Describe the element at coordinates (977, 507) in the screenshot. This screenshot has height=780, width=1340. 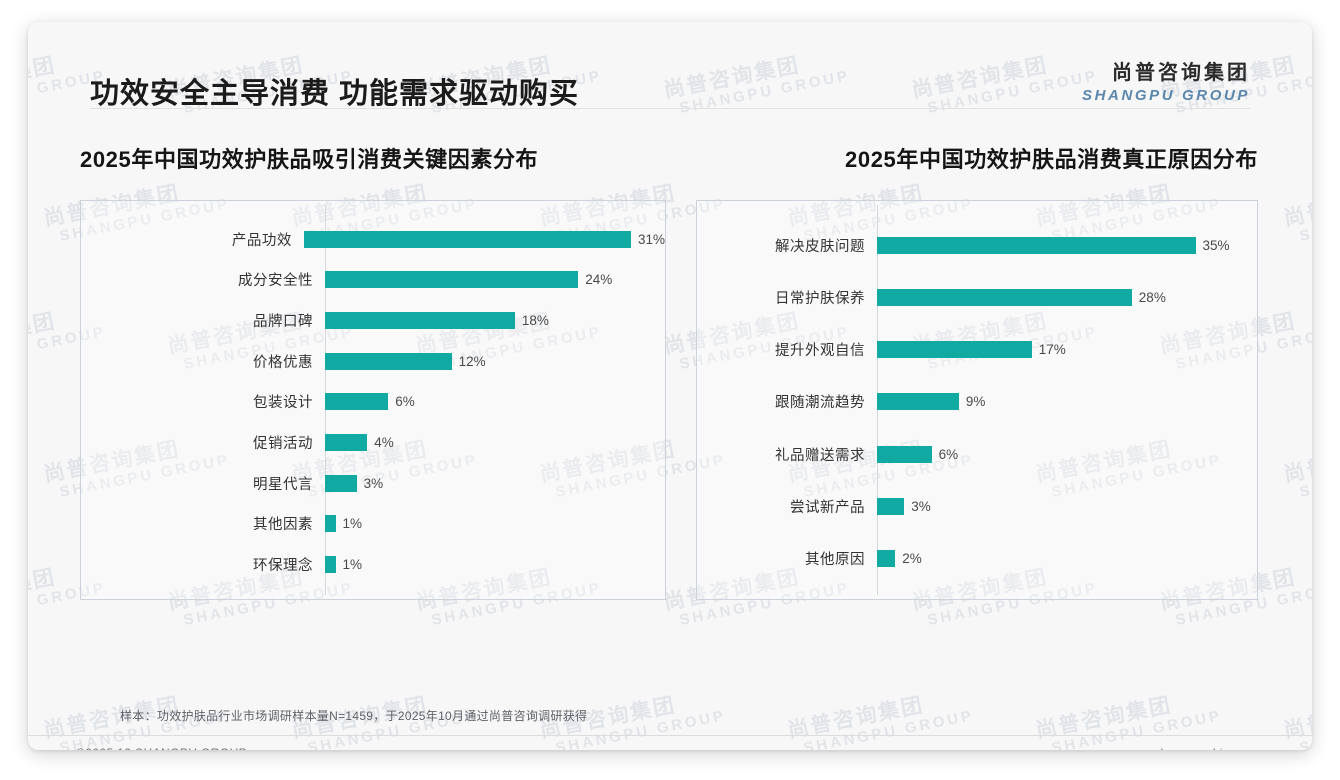
I see `bar-row: 尝试新产品 3%` at that location.